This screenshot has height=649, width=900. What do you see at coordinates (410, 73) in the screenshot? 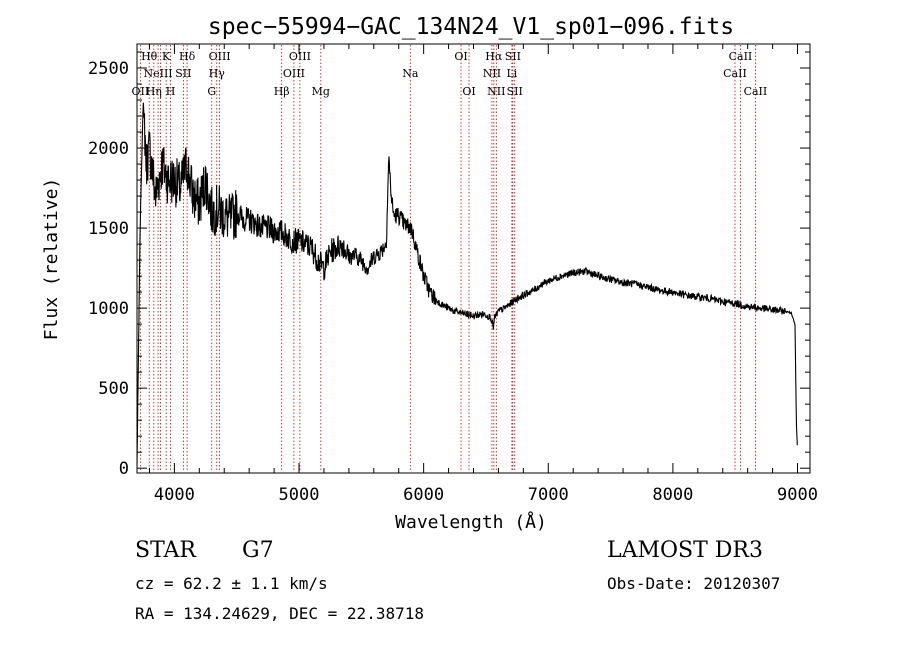
I see `spectral-line-label: Na` at bounding box center [410, 73].